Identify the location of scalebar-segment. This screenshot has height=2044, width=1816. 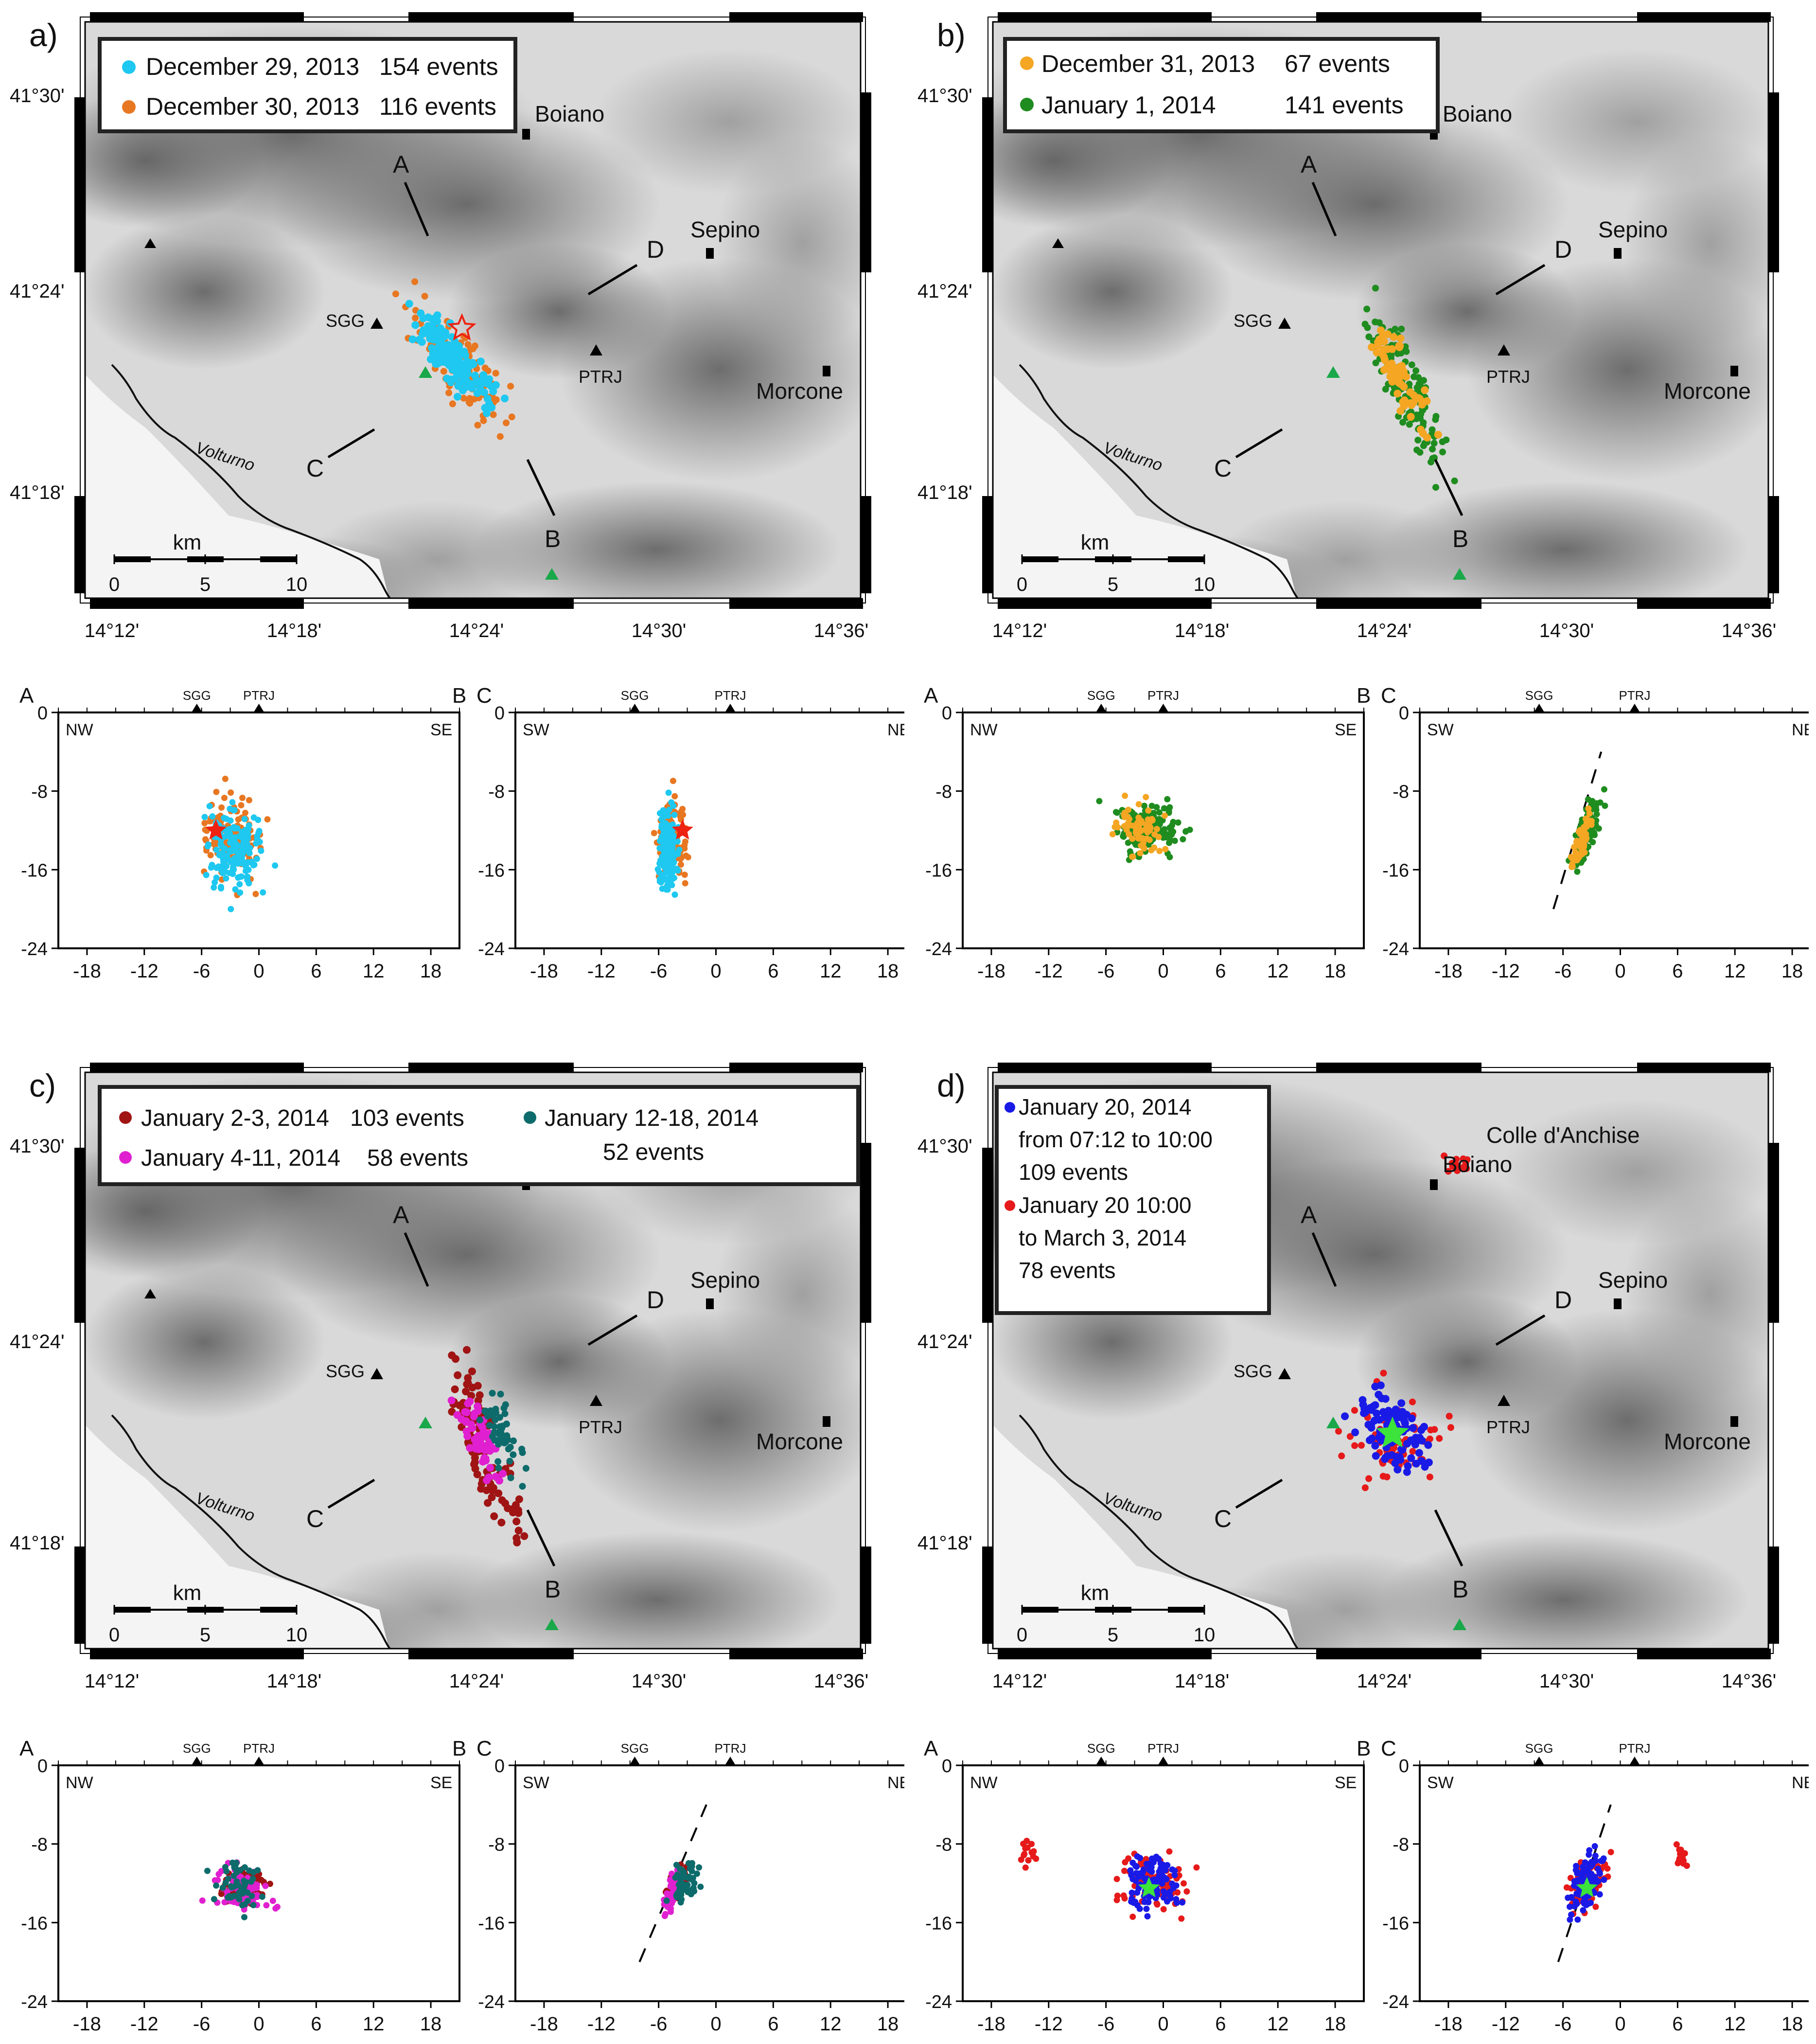
(278, 1610).